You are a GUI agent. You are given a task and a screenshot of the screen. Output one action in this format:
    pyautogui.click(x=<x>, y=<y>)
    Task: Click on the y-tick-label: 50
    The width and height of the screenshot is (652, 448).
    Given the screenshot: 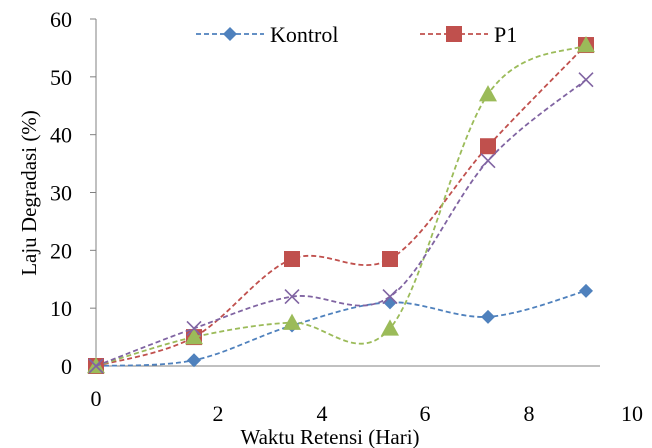 What is the action you would take?
    pyautogui.click(x=61, y=77)
    